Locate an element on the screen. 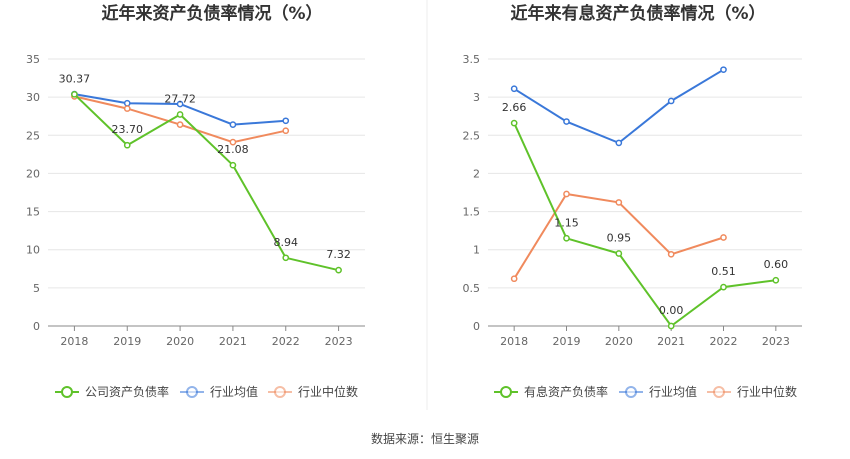  y-tick-label: 30 is located at coordinates (33, 97).